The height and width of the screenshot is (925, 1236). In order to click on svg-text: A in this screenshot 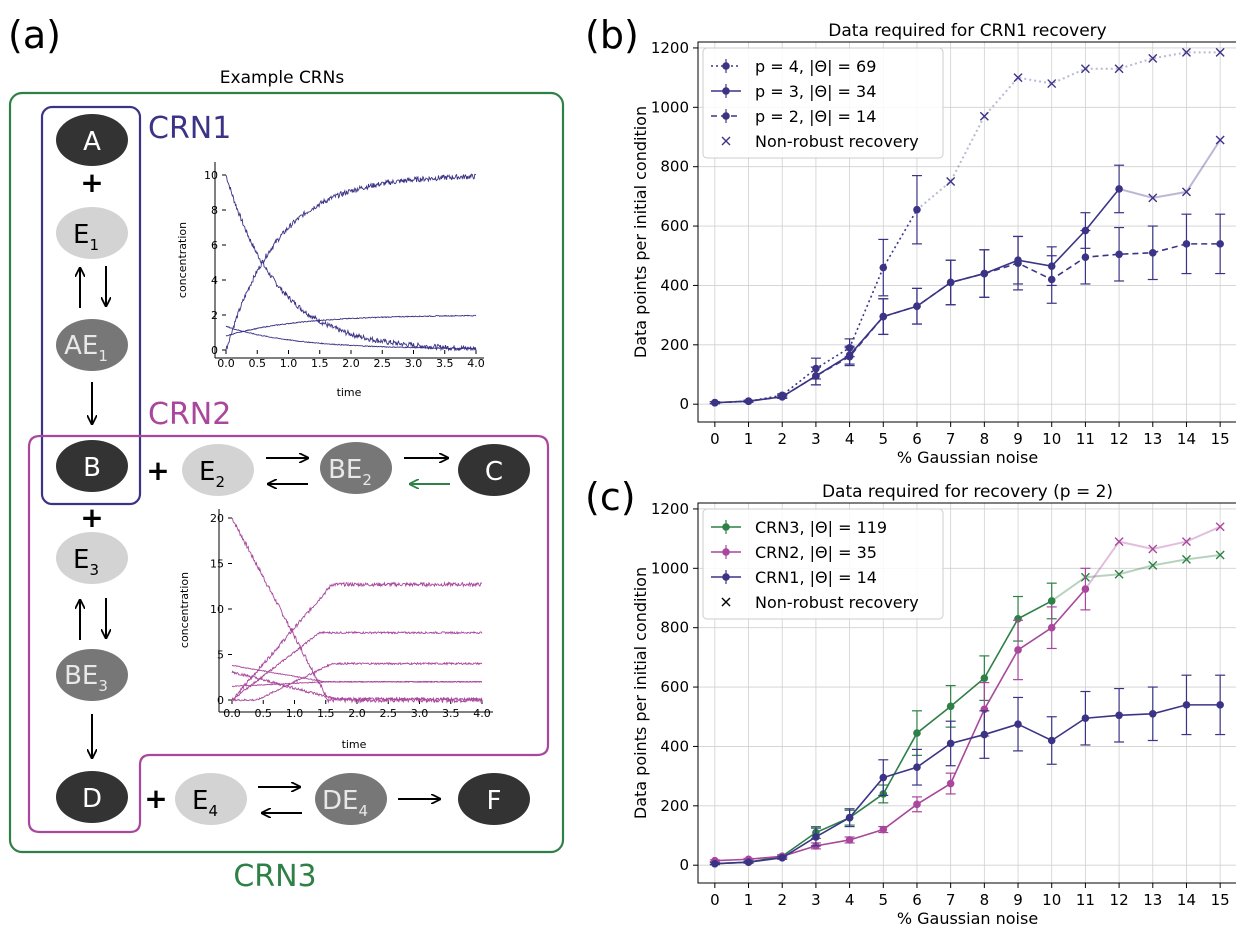, I will do `click(92, 142)`.